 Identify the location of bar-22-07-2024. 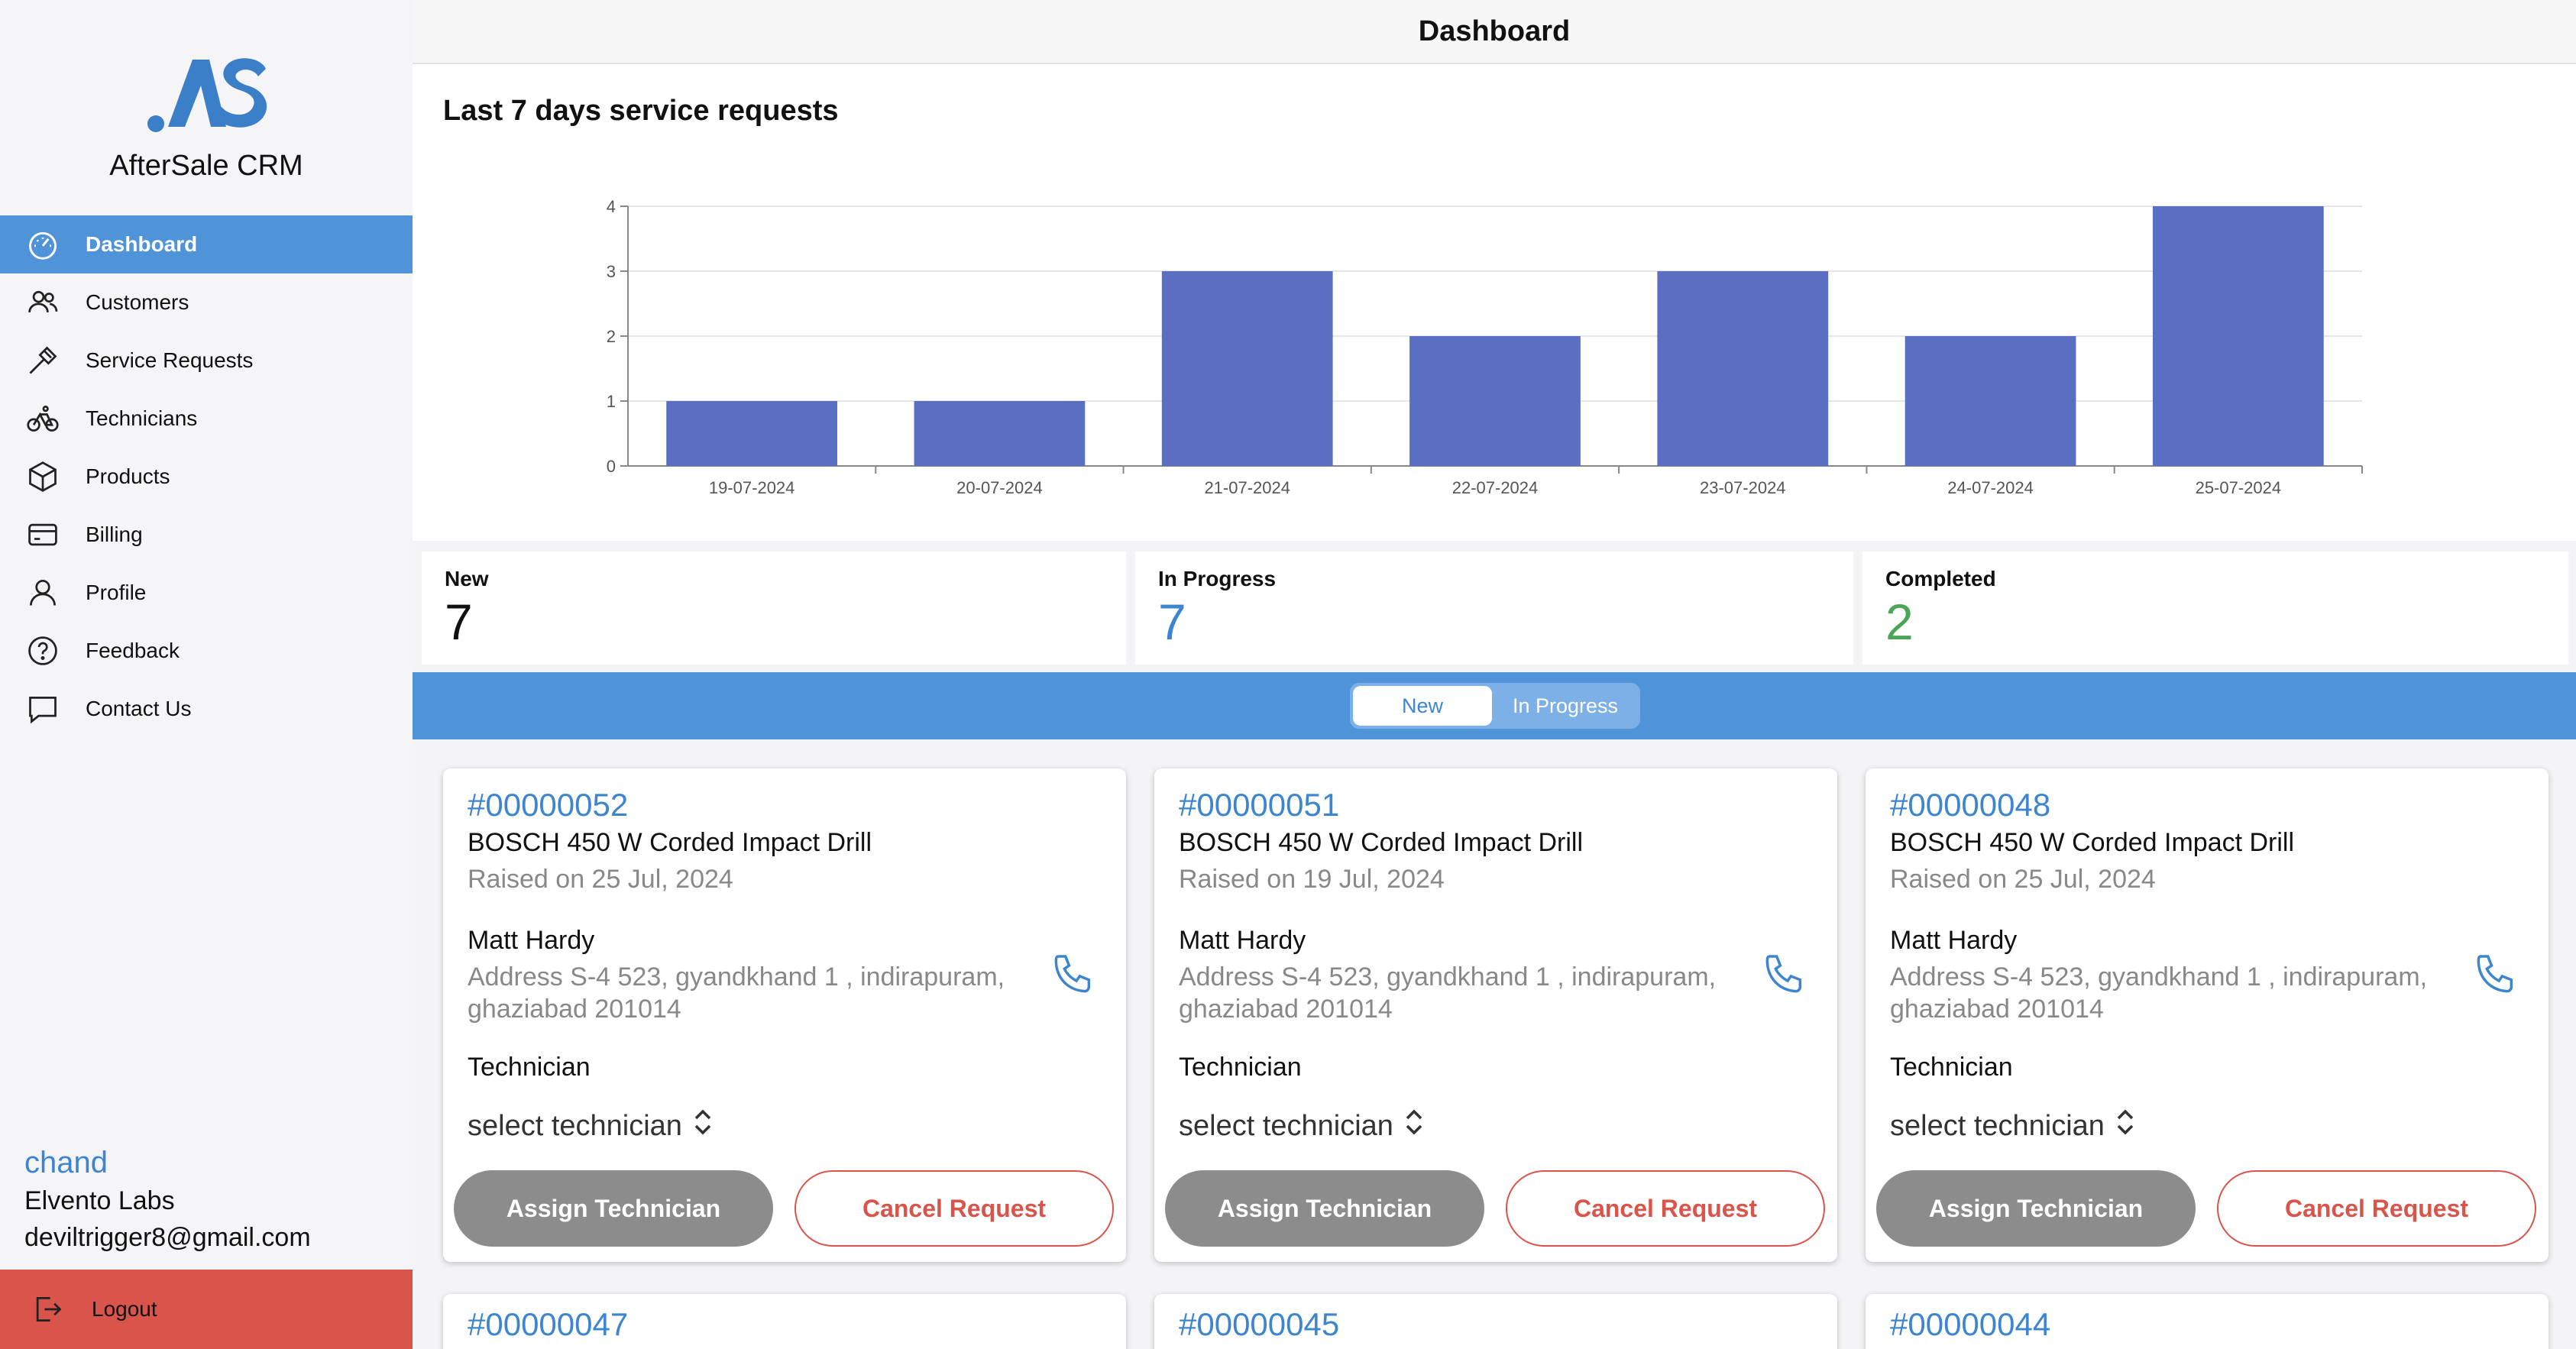
(1495, 401).